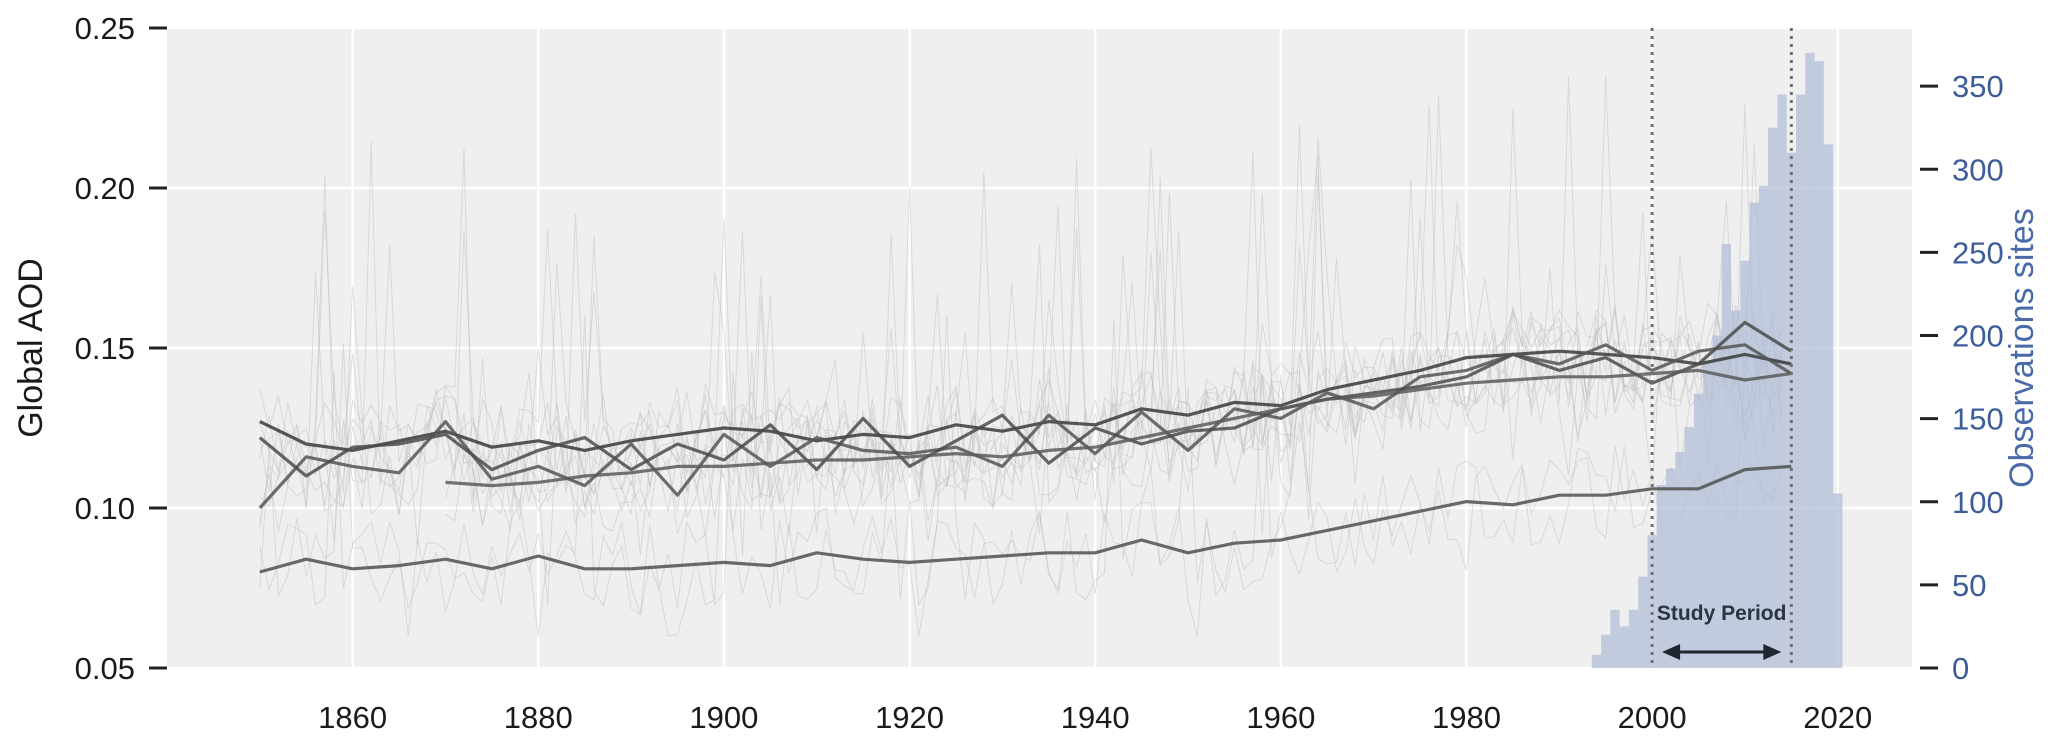 The height and width of the screenshot is (745, 2067). What do you see at coordinates (105, 28) in the screenshot?
I see `left-tick-label: 0.25` at bounding box center [105, 28].